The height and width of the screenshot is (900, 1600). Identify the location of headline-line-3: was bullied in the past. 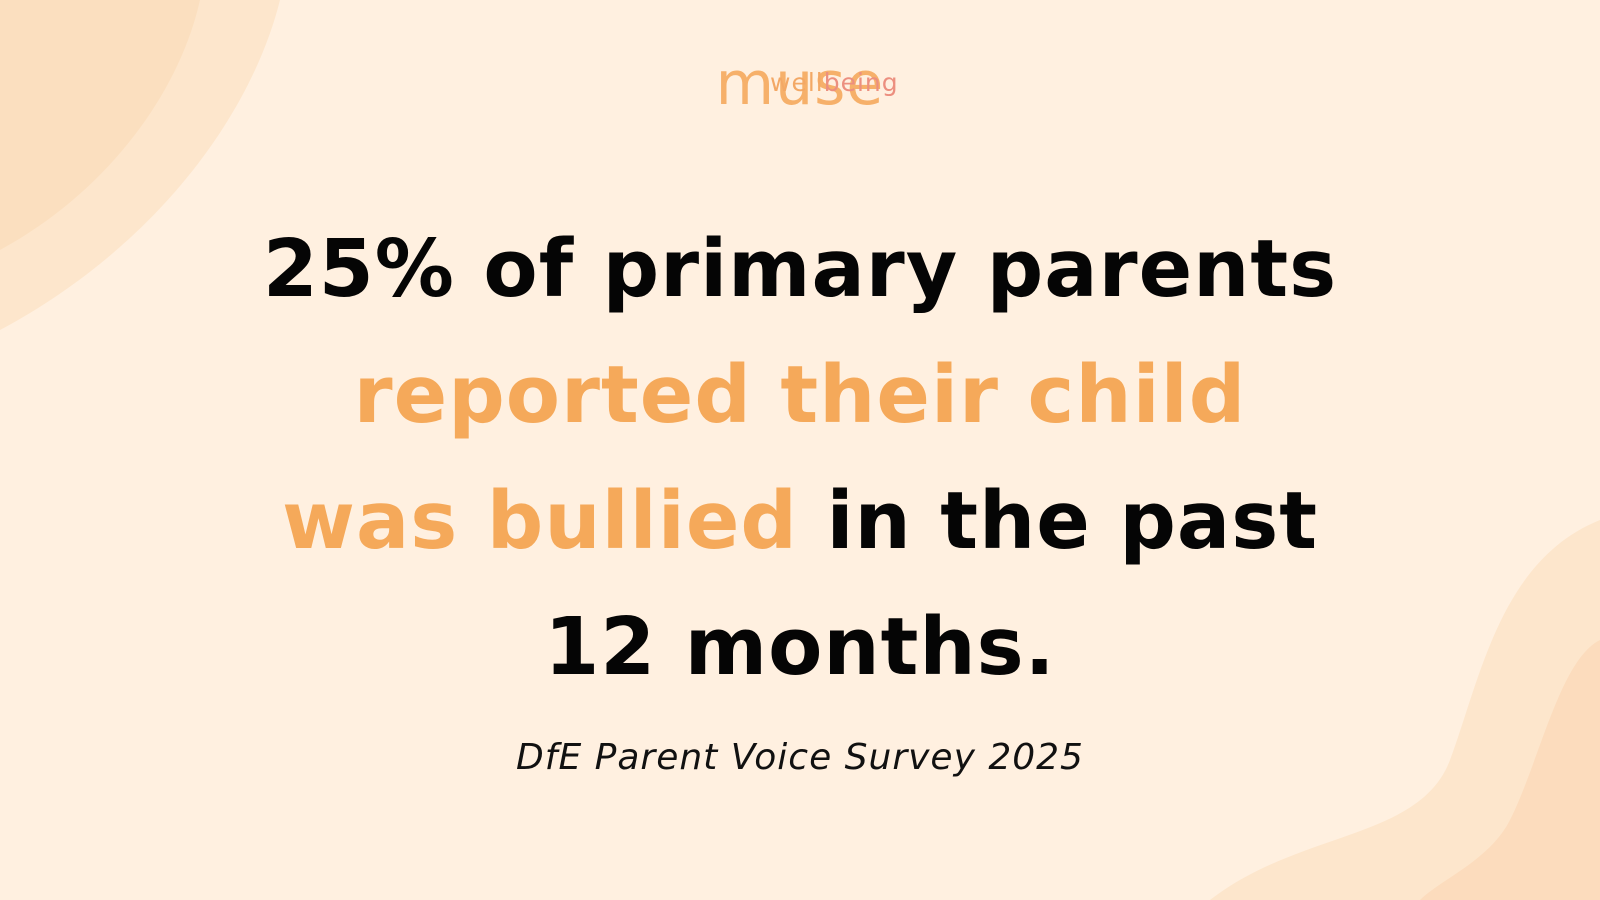
(800, 521).